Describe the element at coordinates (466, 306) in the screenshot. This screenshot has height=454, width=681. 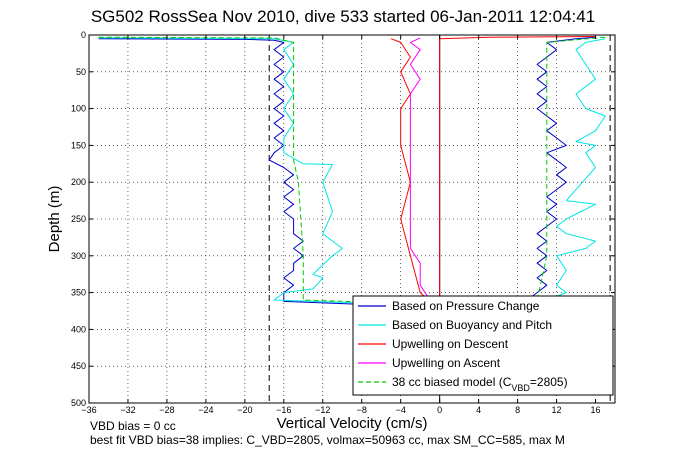
I see `legend-label: Based on Pressure Change` at that location.